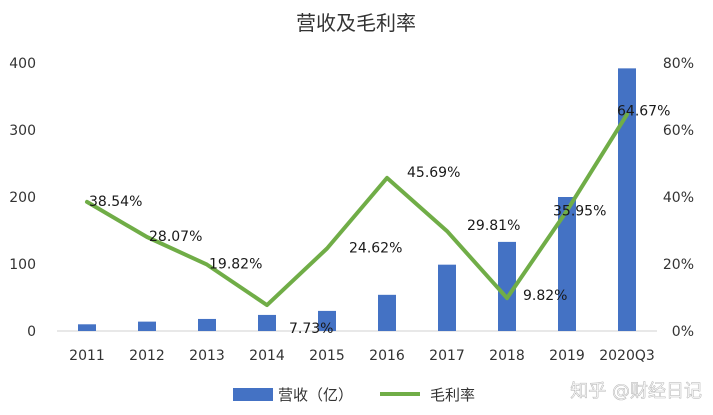 The height and width of the screenshot is (415, 713). I want to click on legend: 营收（亿） 毛利率, so click(354, 395).